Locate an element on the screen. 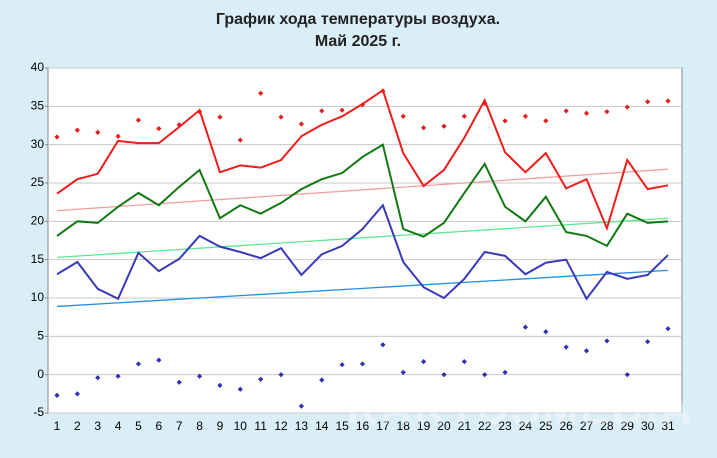 This screenshot has height=458, width=717. x-tick-label: 4 is located at coordinates (118, 426).